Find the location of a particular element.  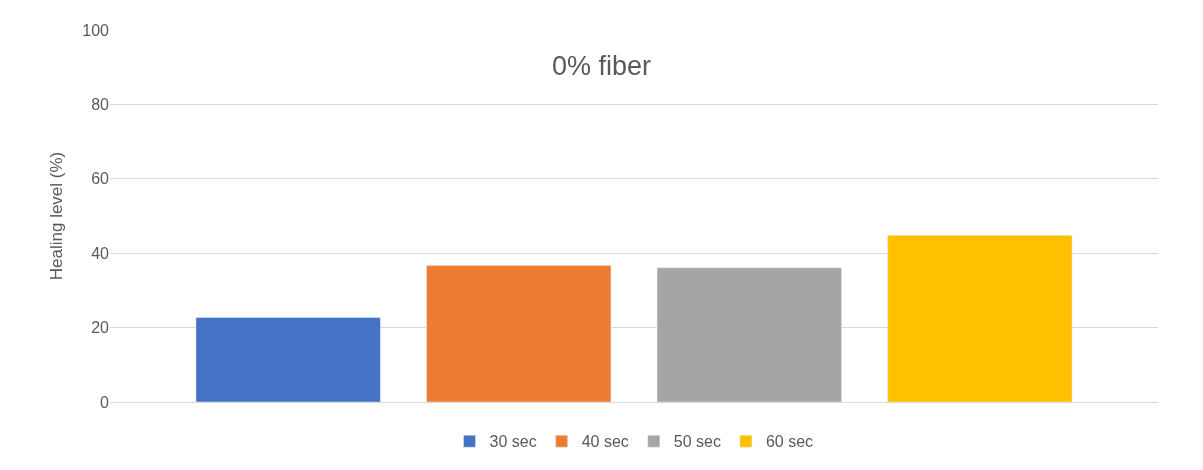

y-tick-label: 0 is located at coordinates (105, 402).